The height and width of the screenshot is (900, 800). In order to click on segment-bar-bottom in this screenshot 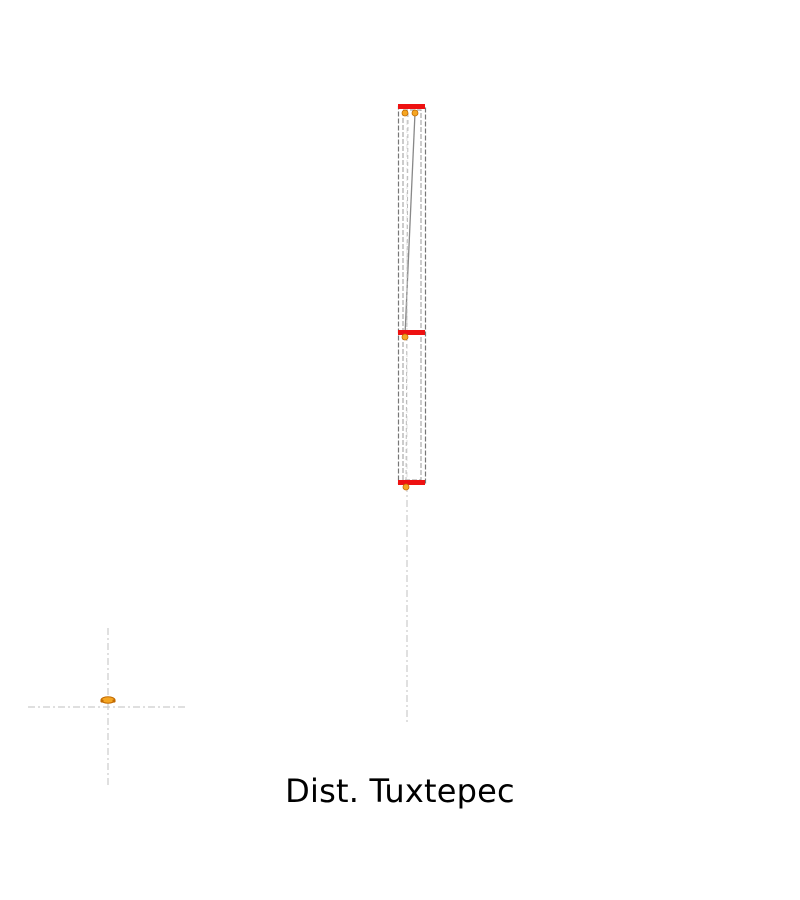, I will do `click(411, 482)`.